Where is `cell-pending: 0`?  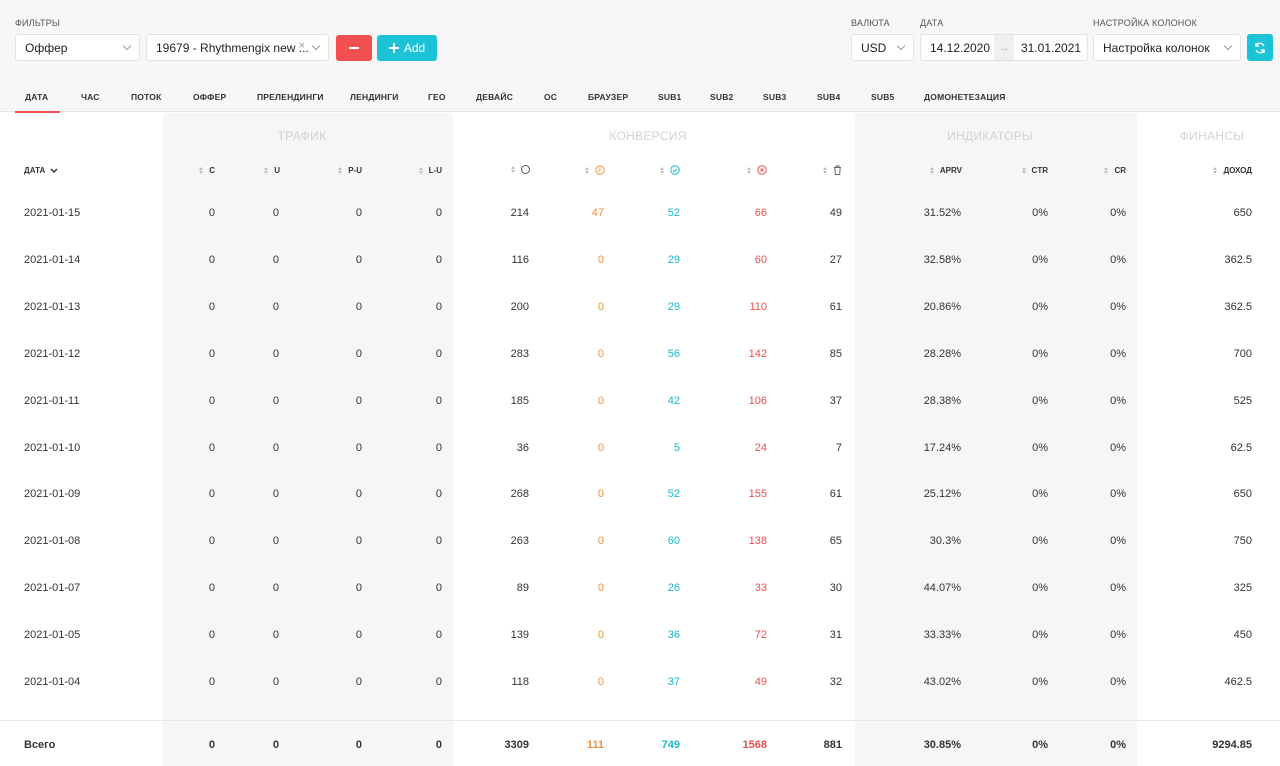 cell-pending: 0 is located at coordinates (600, 541).